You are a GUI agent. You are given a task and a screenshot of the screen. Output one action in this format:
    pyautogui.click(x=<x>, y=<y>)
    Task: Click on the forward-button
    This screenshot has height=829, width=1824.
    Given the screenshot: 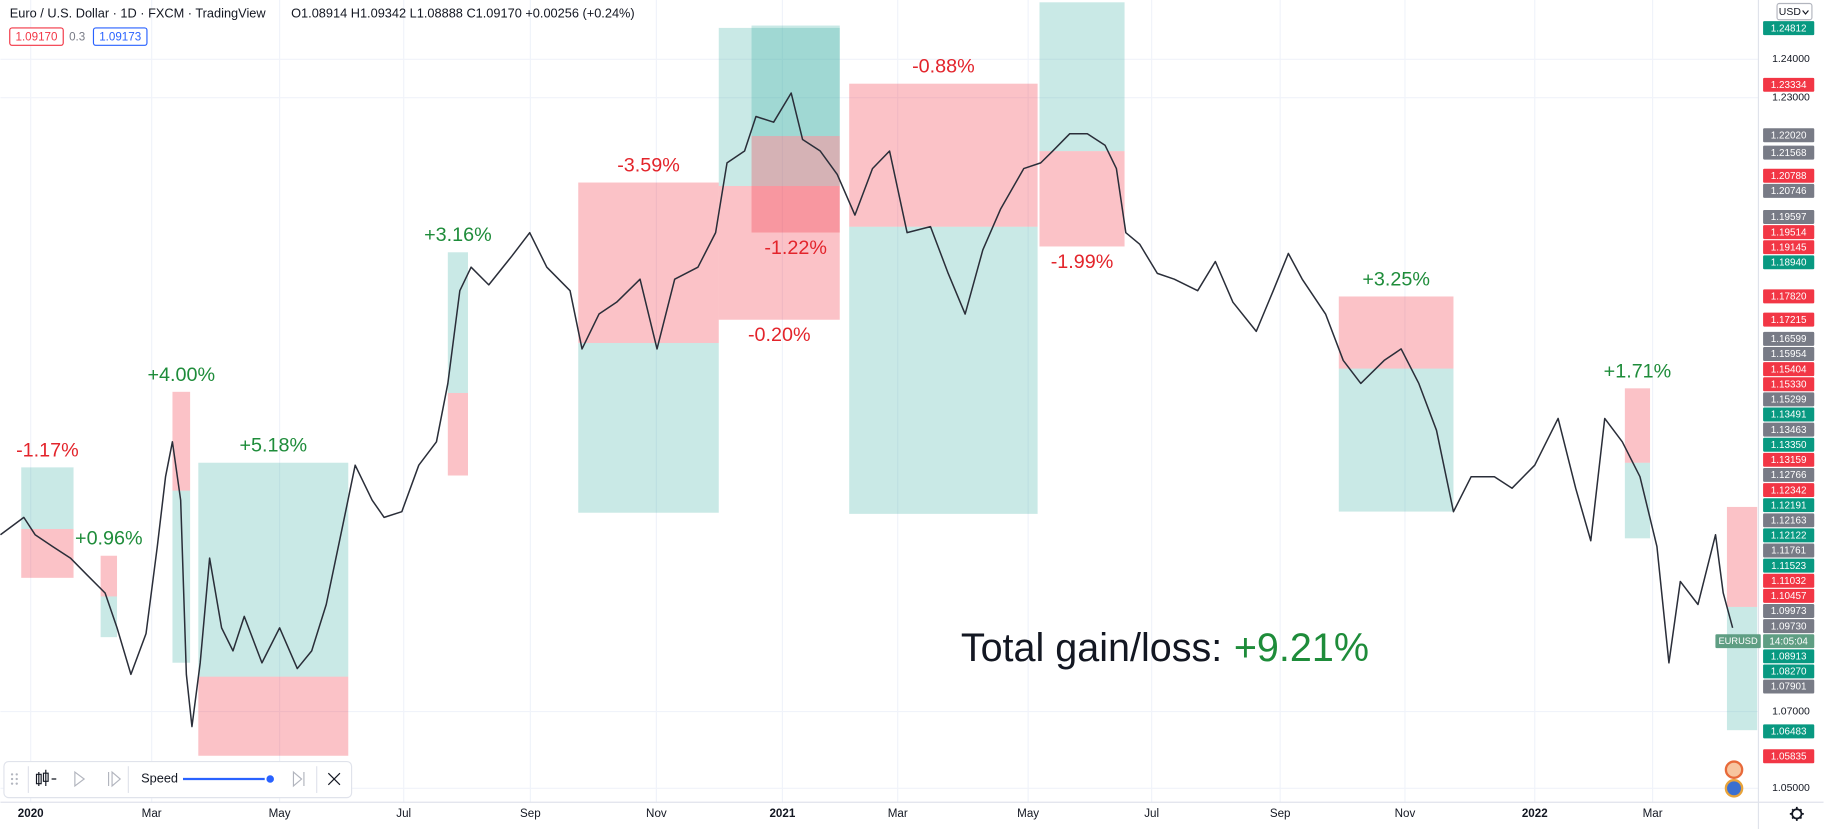 What is the action you would take?
    pyautogui.click(x=114, y=779)
    